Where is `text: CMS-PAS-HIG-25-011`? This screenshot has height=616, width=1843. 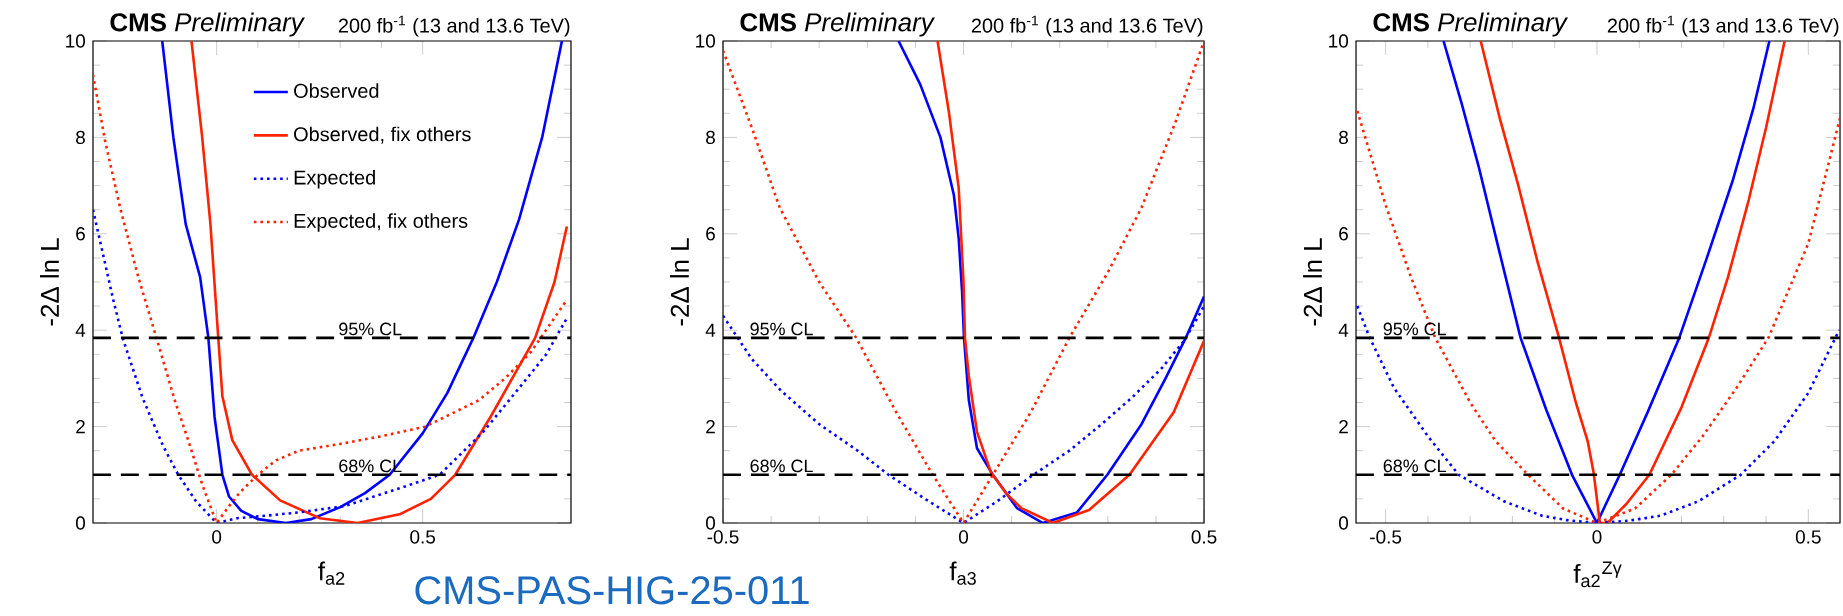
text: CMS-PAS-HIG-25-011 is located at coordinates (612, 590).